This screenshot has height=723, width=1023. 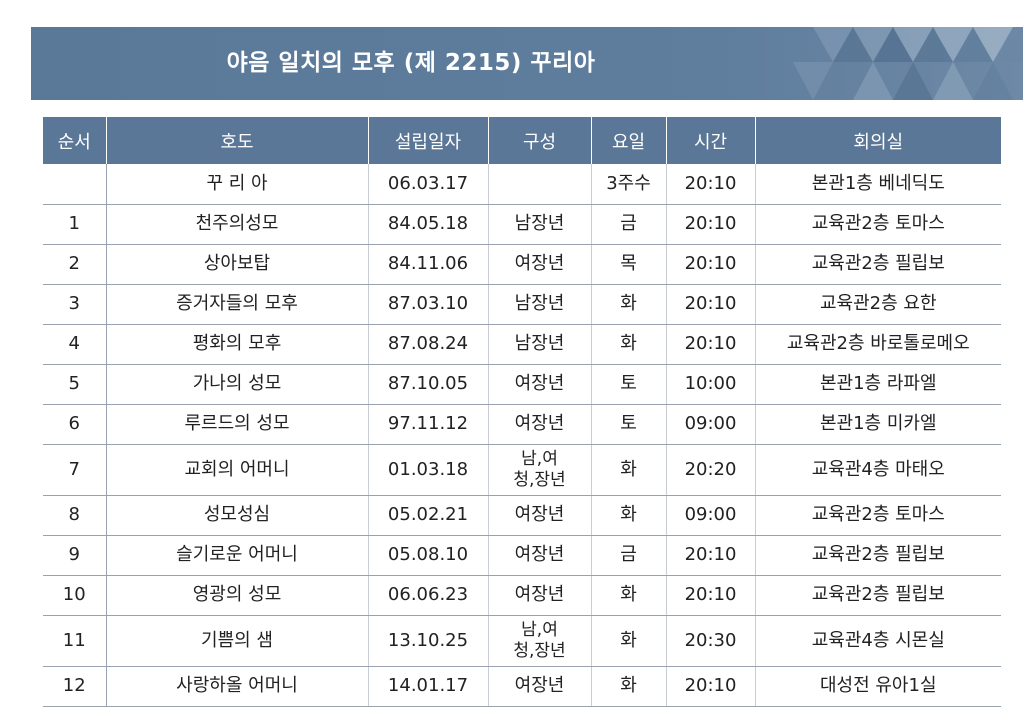 I want to click on cell-name: 루르드의 성모, so click(x=237, y=424).